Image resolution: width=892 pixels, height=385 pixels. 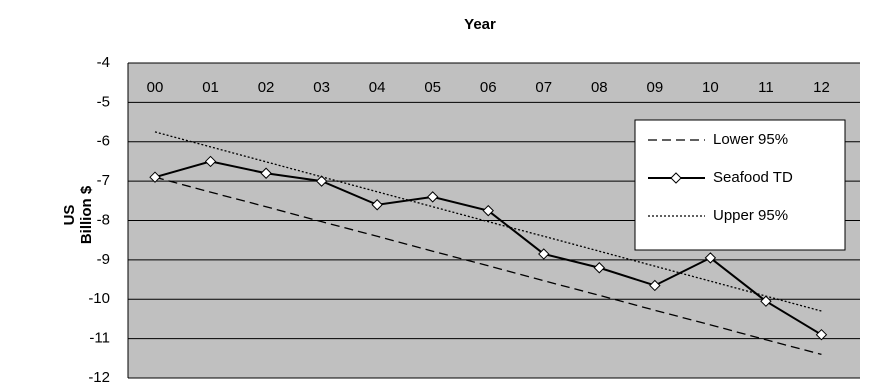 What do you see at coordinates (103, 62) in the screenshot?
I see `y-tick-label: -4` at bounding box center [103, 62].